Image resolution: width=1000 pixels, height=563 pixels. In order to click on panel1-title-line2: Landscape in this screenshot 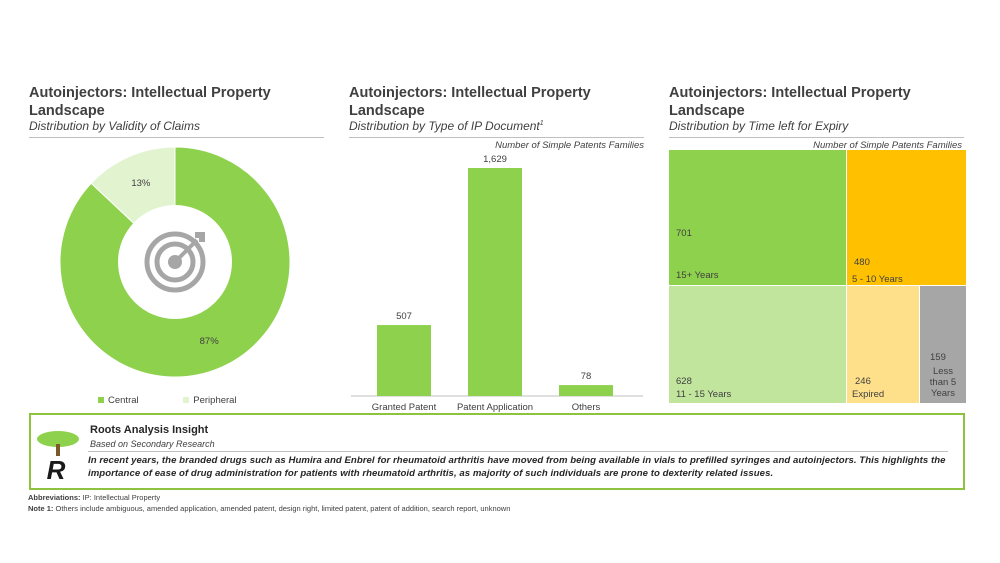, I will do `click(67, 111)`.